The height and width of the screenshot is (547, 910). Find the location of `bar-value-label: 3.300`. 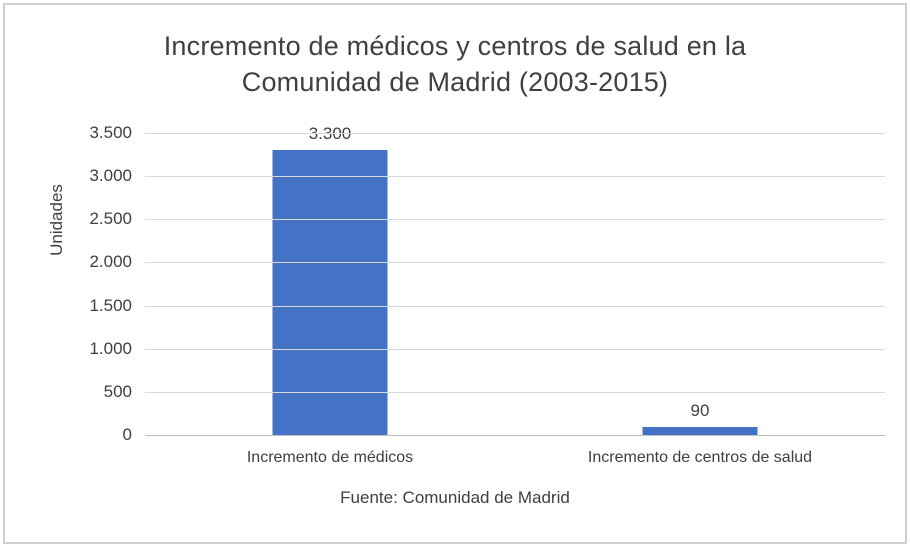

bar-value-label: 3.300 is located at coordinates (330, 133).